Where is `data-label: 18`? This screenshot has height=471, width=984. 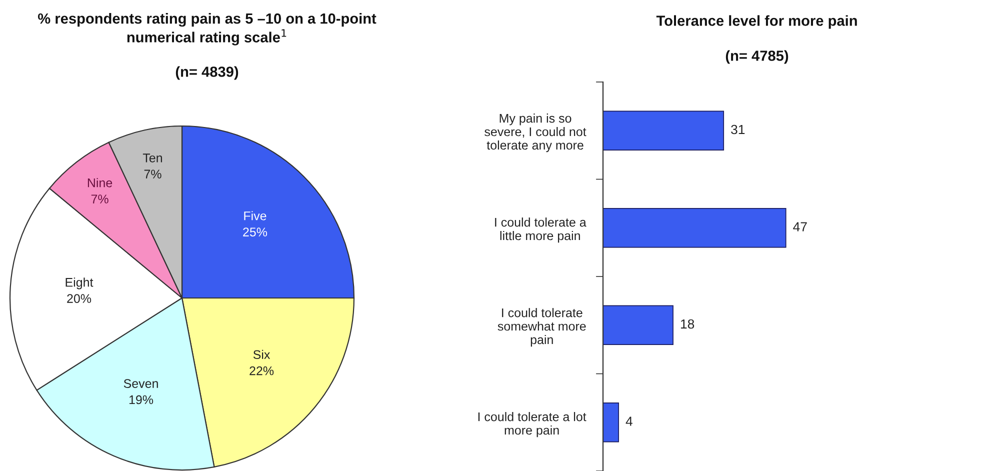
data-label: 18 is located at coordinates (687, 324).